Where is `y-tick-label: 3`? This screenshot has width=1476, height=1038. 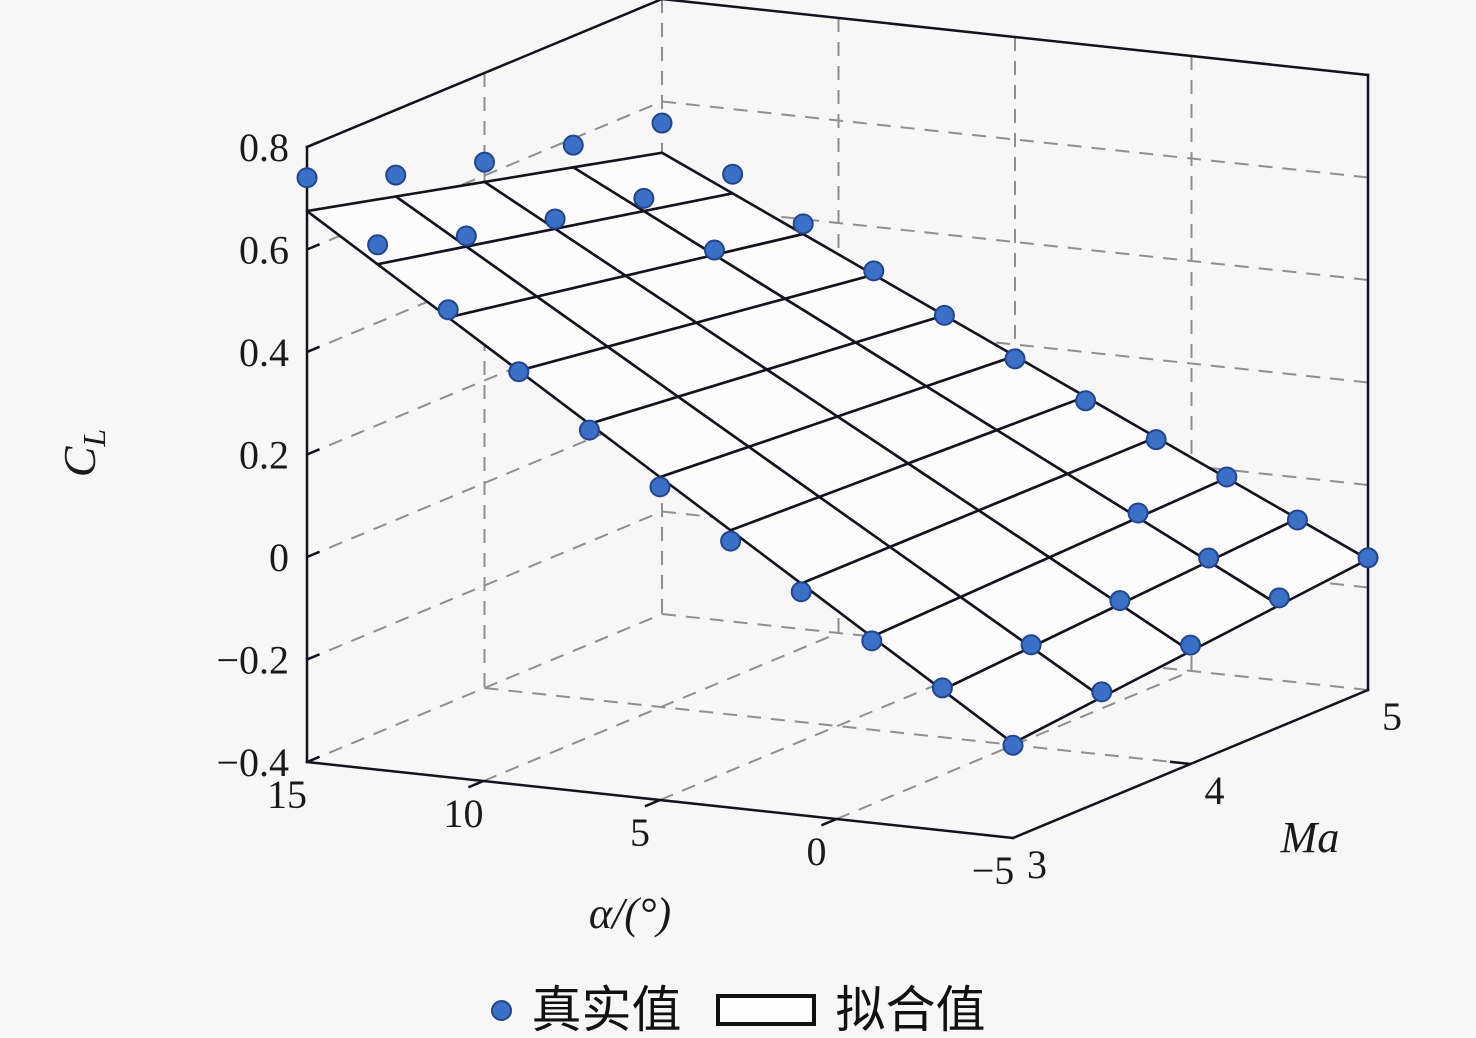
y-tick-label: 3 is located at coordinates (1037, 864).